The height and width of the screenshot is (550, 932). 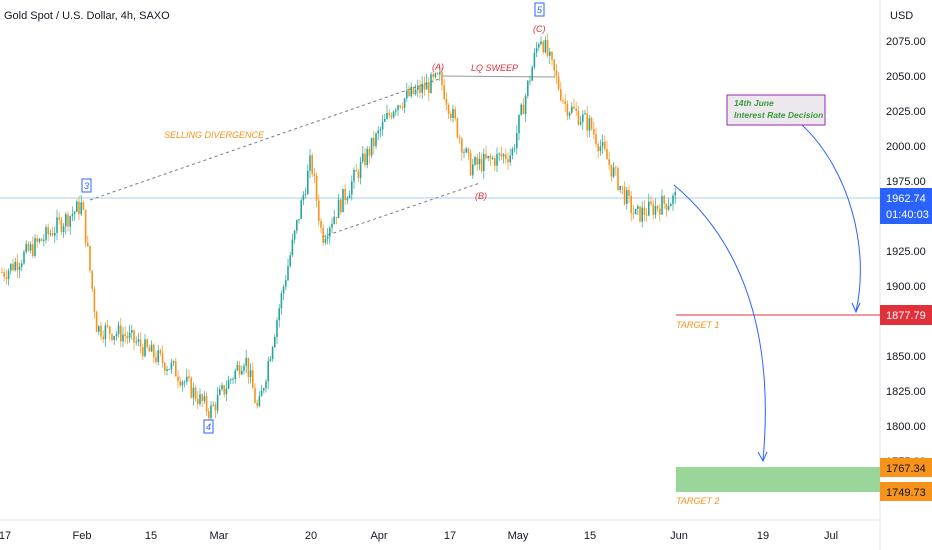 I want to click on divergence-upper-line, so click(x=266, y=139).